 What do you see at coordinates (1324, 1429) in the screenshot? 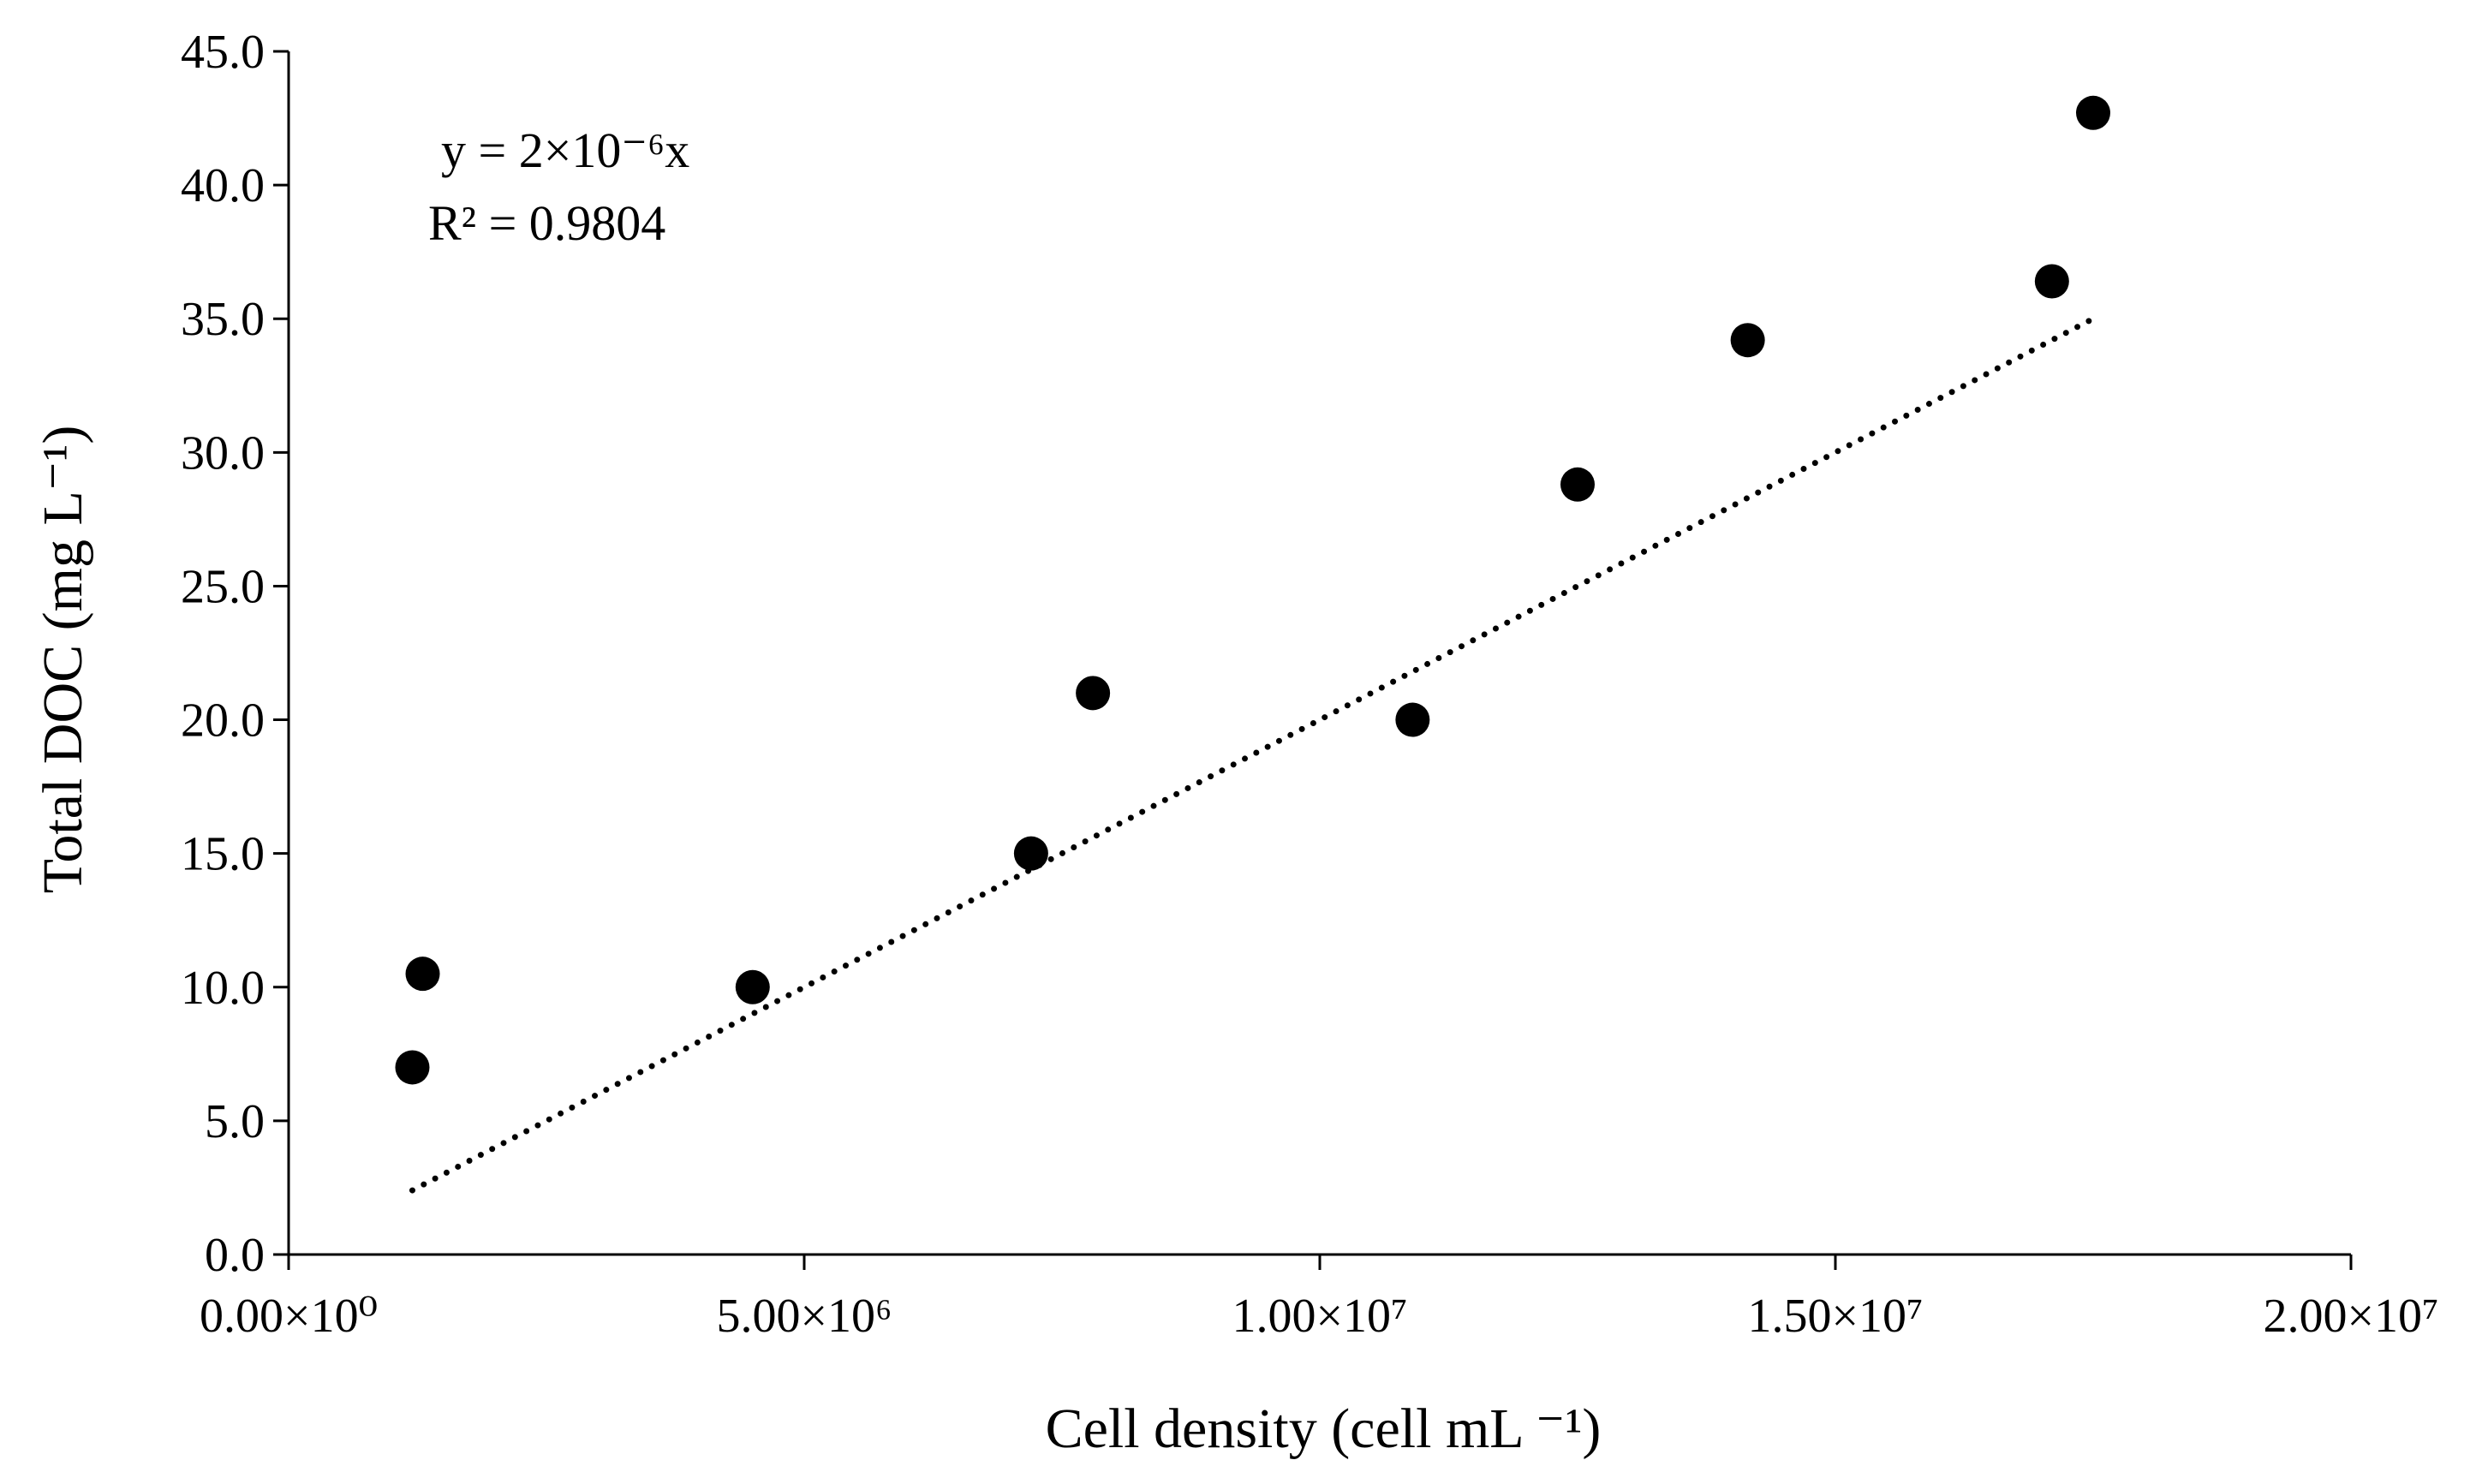
I see `x-axis-title: Cell density (cell mL ⁻¹)` at bounding box center [1324, 1429].